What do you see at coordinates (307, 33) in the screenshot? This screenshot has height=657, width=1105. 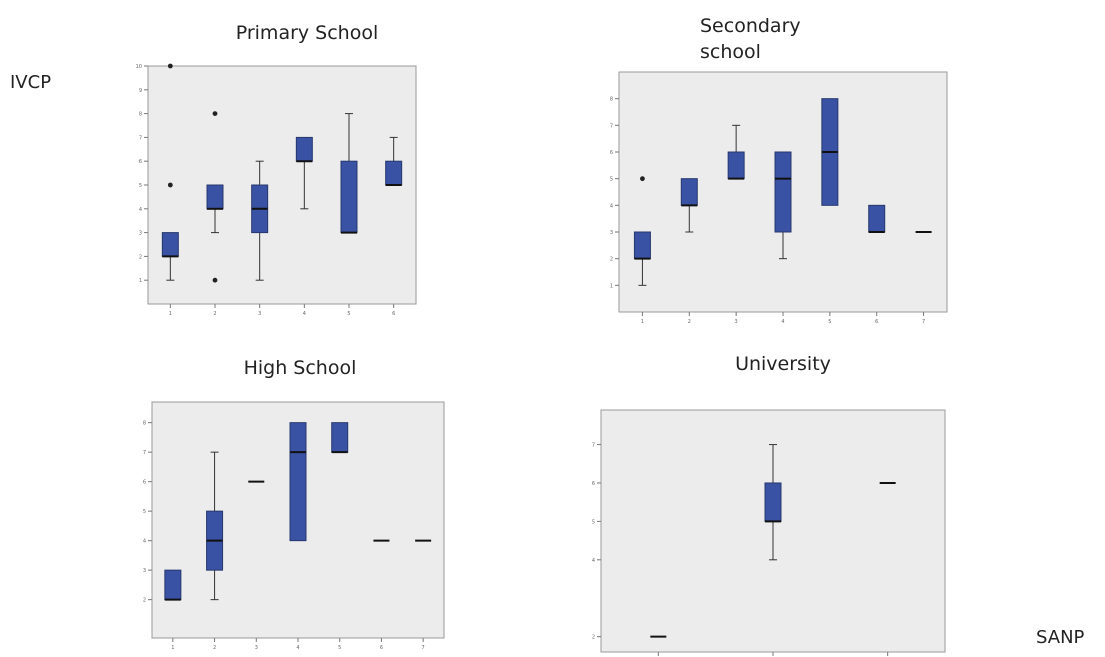 I see `panel-title-primary: Primary School` at bounding box center [307, 33].